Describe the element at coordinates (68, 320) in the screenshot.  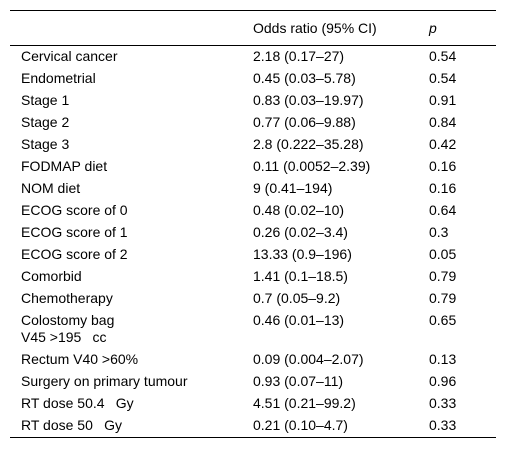
I see `row-label: Colostomy bag` at that location.